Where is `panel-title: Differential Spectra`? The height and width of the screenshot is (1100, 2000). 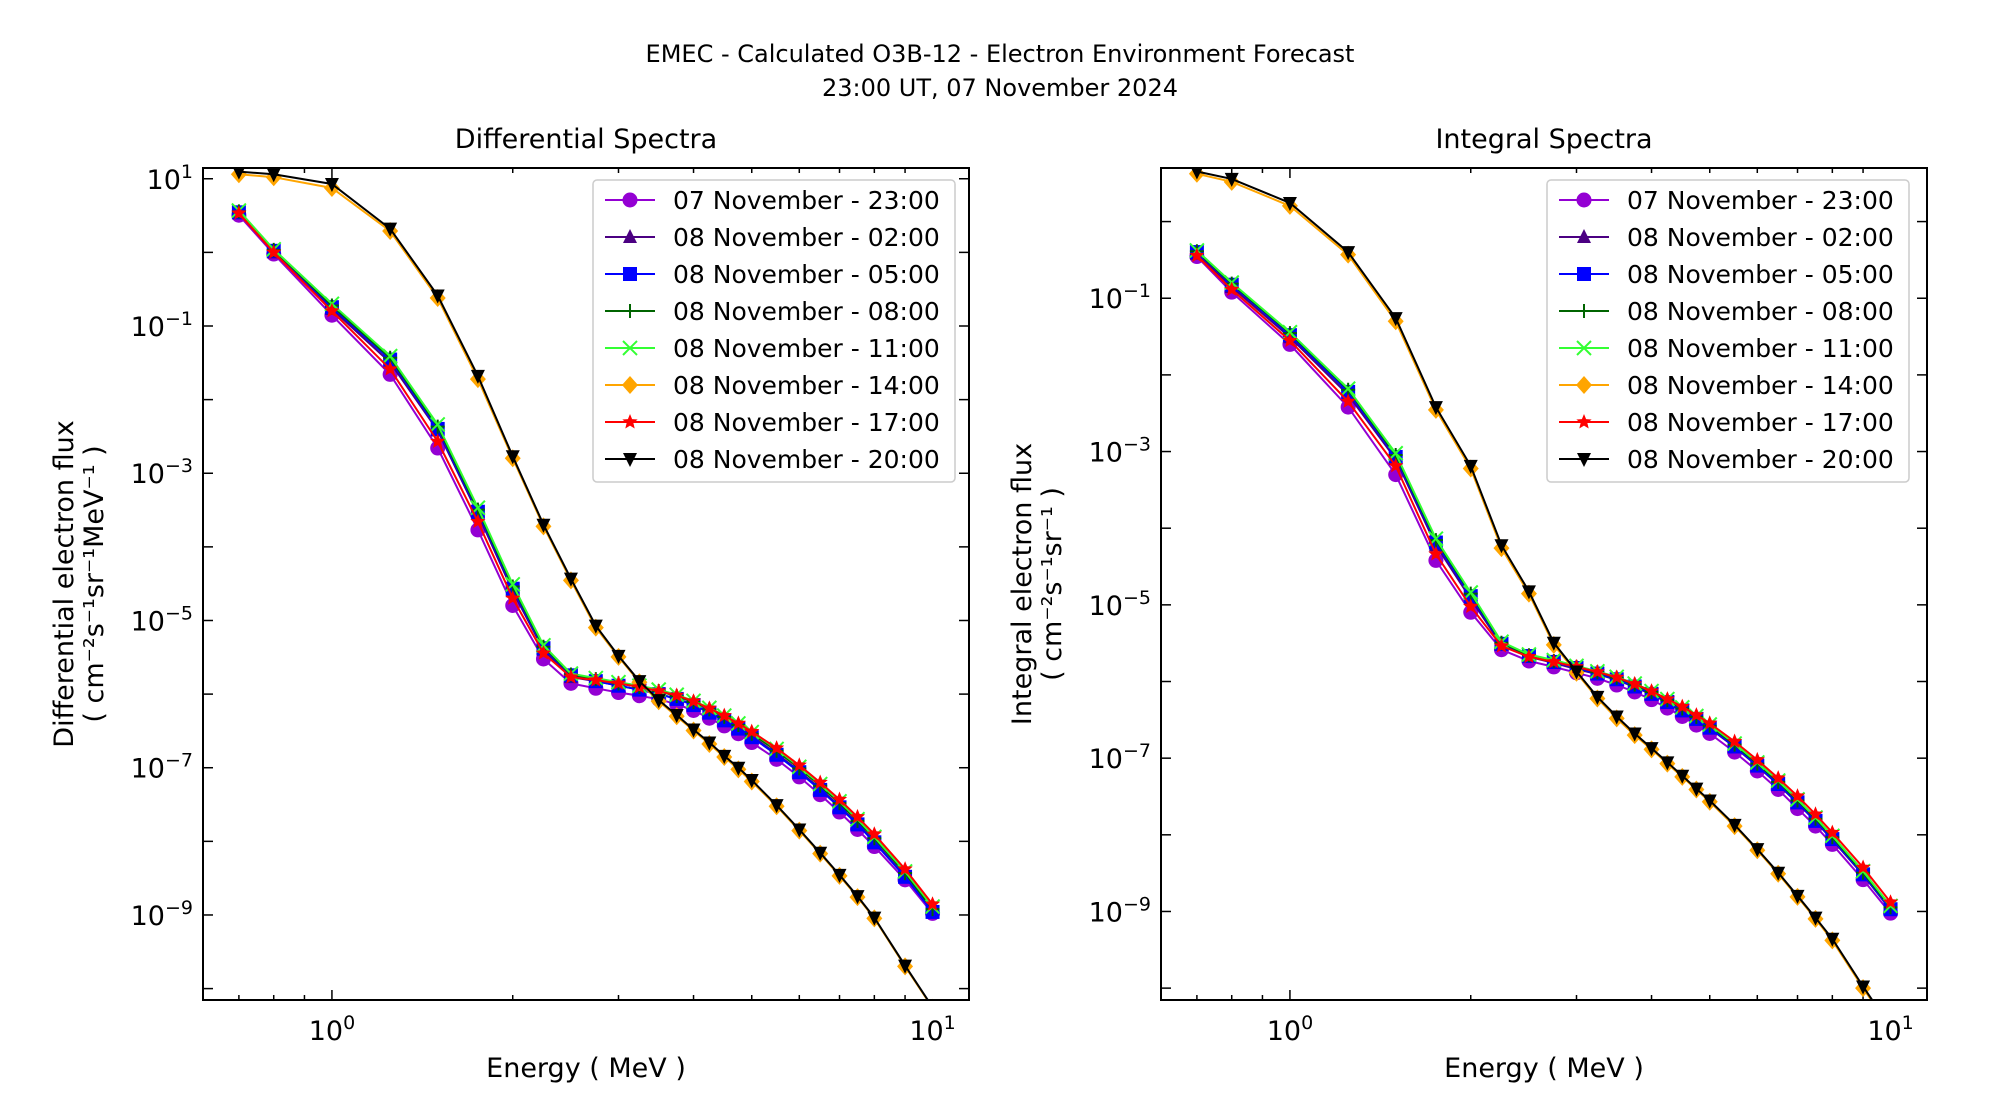
panel-title: Differential Spectra is located at coordinates (586, 139).